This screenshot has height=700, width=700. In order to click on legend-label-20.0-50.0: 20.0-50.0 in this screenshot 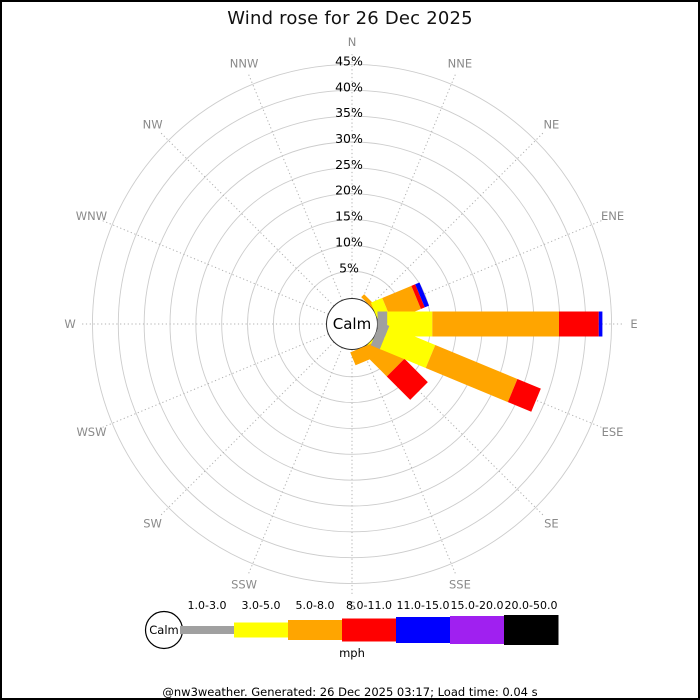, I will do `click(531, 605)`.